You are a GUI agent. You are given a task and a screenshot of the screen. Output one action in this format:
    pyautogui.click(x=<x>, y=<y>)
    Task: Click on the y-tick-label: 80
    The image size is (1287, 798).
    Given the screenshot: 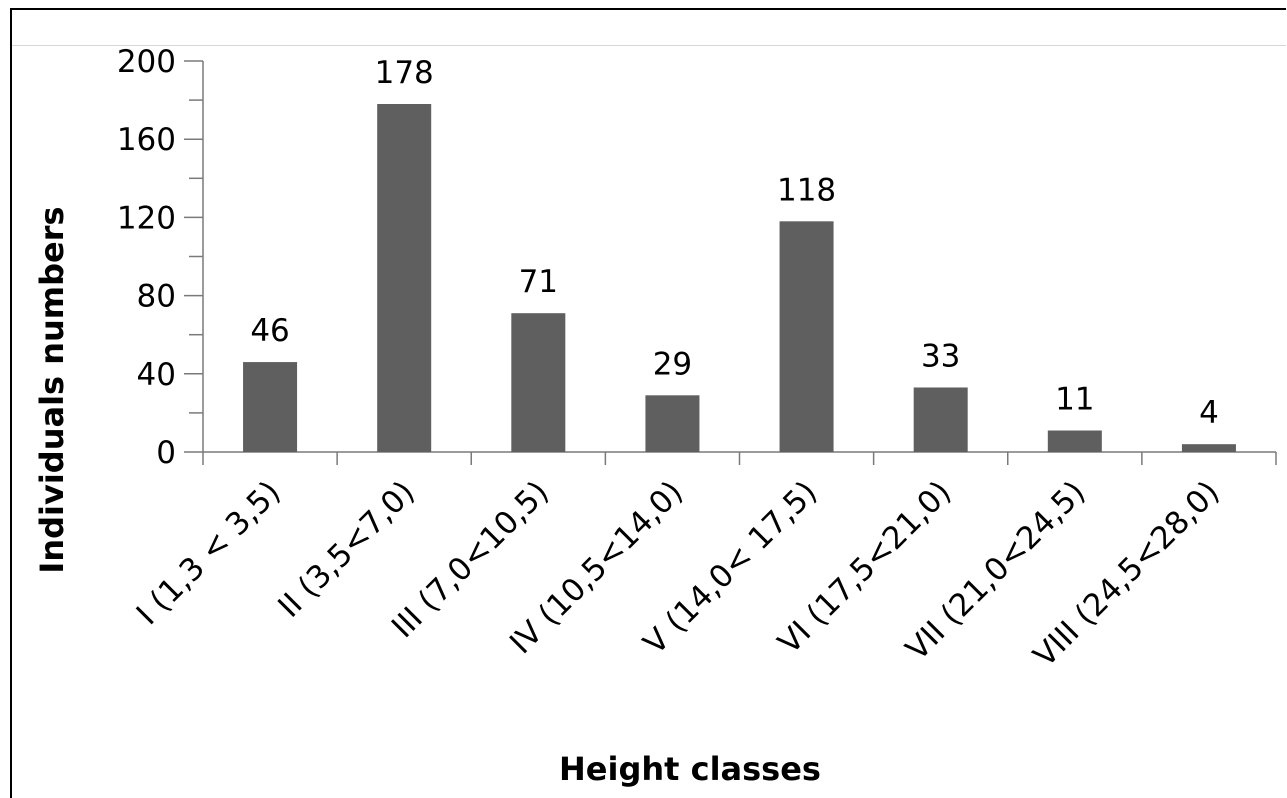 What is the action you would take?
    pyautogui.click(x=156, y=297)
    